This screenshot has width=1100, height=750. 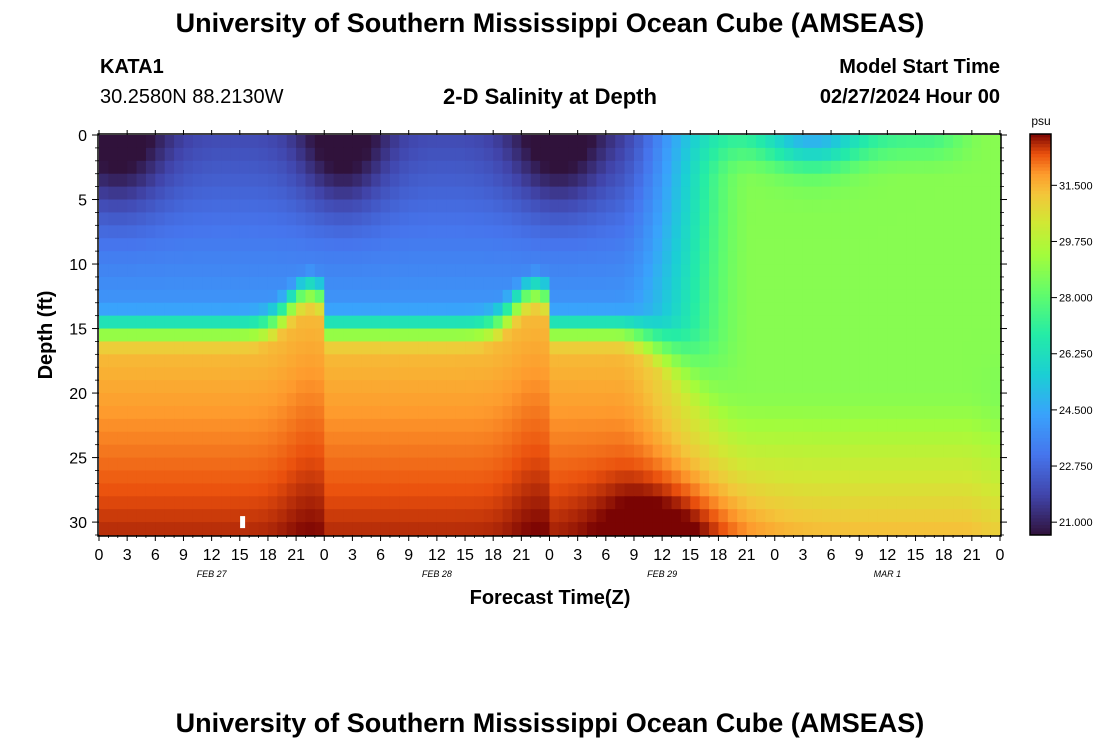 What do you see at coordinates (1076, 411) in the screenshot?
I see `colorbar-tick-label: 24.500` at bounding box center [1076, 411].